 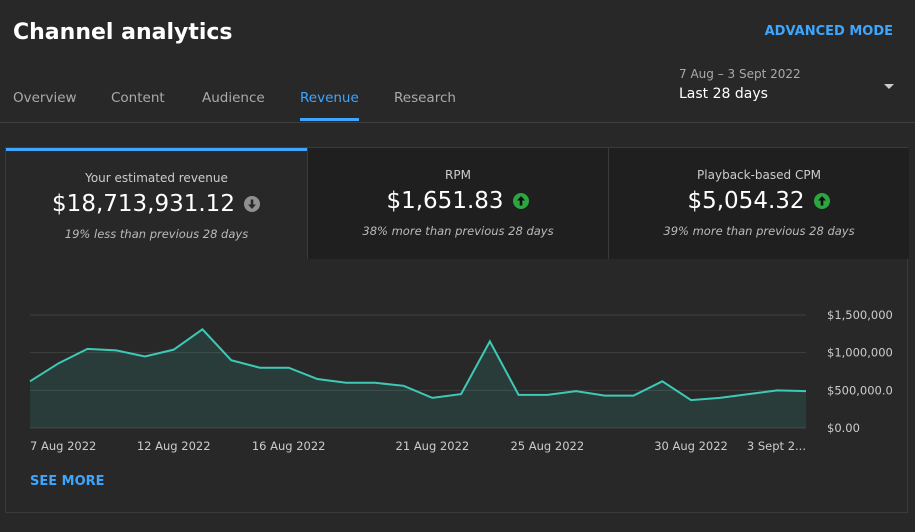 I want to click on tab-underline, so click(x=329, y=119).